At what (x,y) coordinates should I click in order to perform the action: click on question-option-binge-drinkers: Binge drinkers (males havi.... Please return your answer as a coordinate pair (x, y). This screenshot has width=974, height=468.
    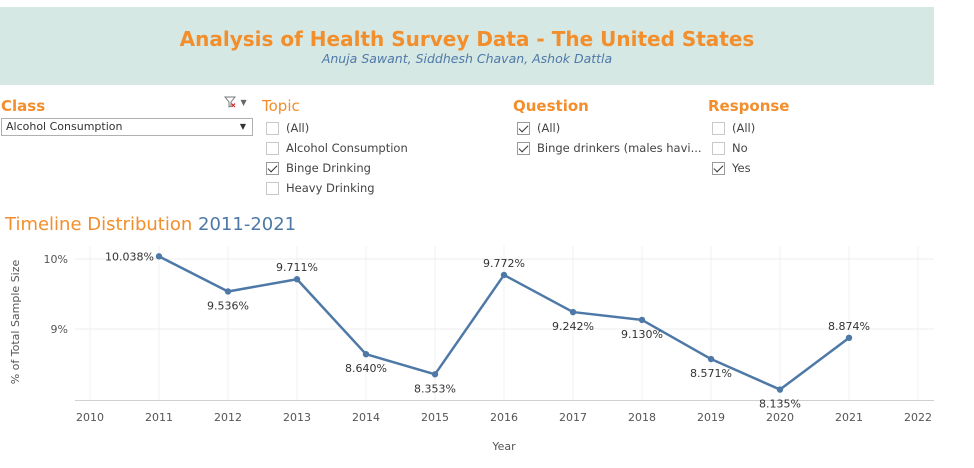
    Looking at the image, I should click on (609, 148).